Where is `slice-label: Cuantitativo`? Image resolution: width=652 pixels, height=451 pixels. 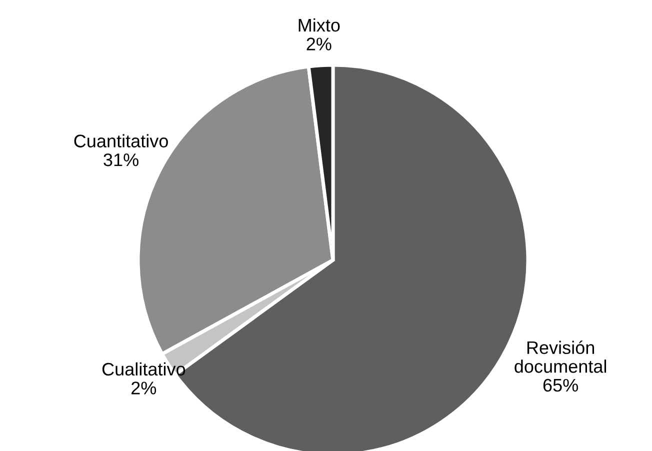
slice-label: Cuantitativo is located at coordinates (121, 141).